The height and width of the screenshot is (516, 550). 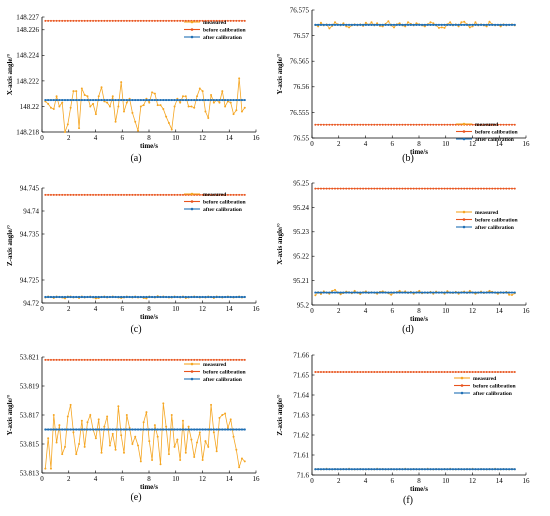 What do you see at coordinates (497, 221) in the screenshot?
I see `legend-before-calibration-label: before calibration` at bounding box center [497, 221].